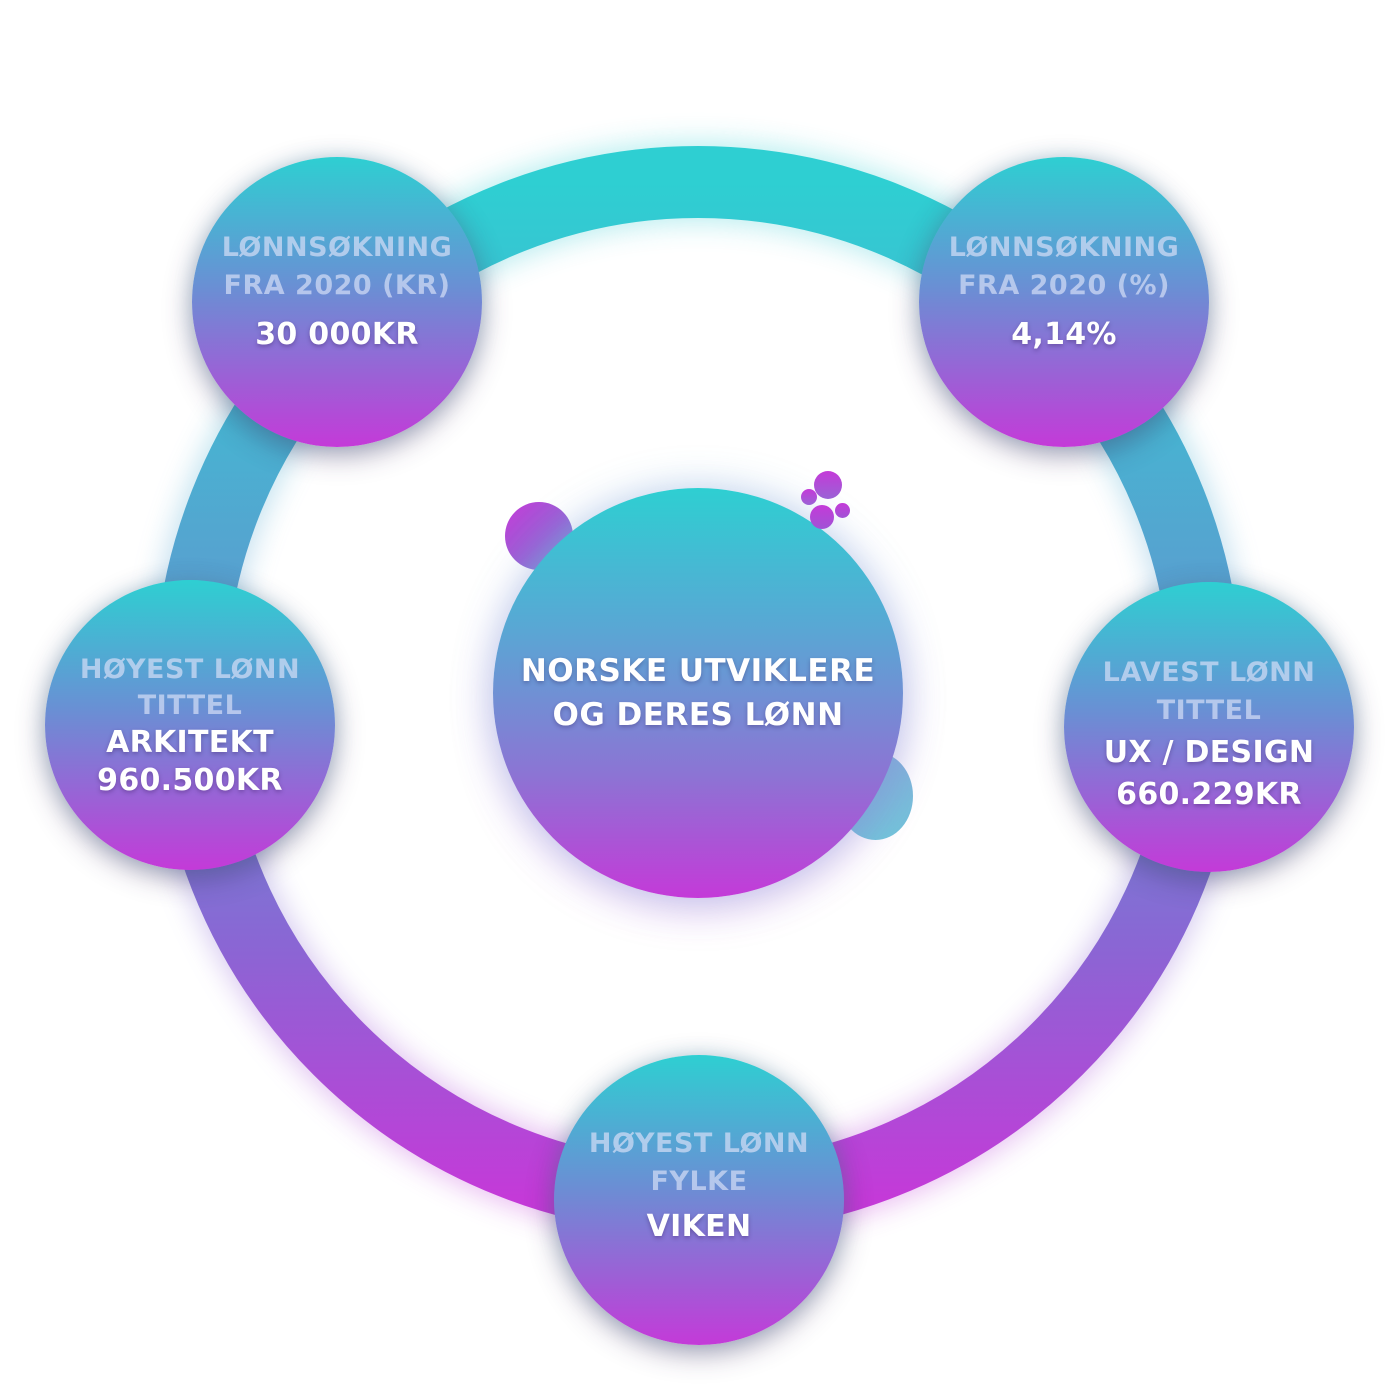 Image resolution: width=1400 pixels, height=1400 pixels. What do you see at coordinates (699, 1181) in the screenshot?
I see `node-label-line-2: FYLKE` at bounding box center [699, 1181].